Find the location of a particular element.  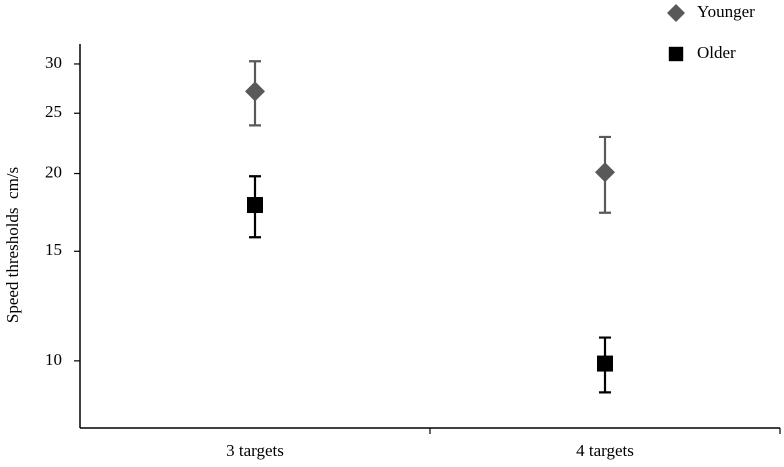

legend-label: Younger is located at coordinates (726, 11).